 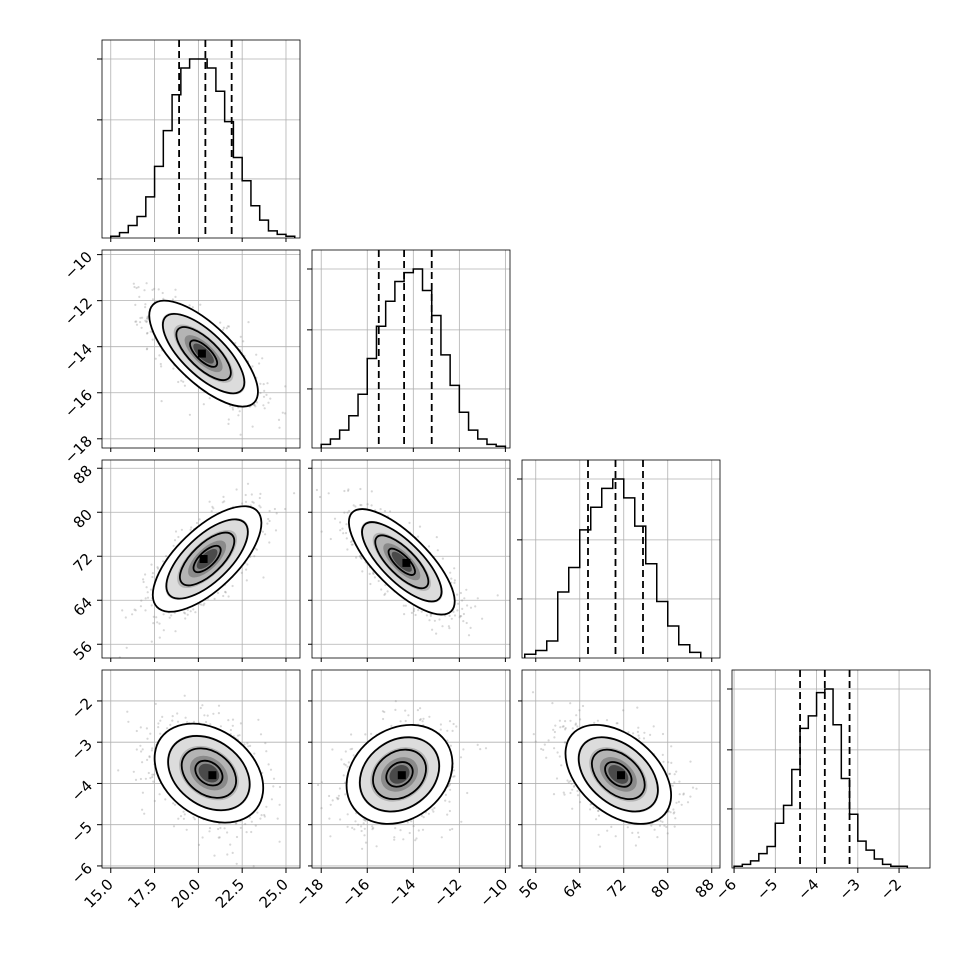 What do you see at coordinates (198, 139) in the screenshot?
I see `marginal-histogram-panel` at bounding box center [198, 139].